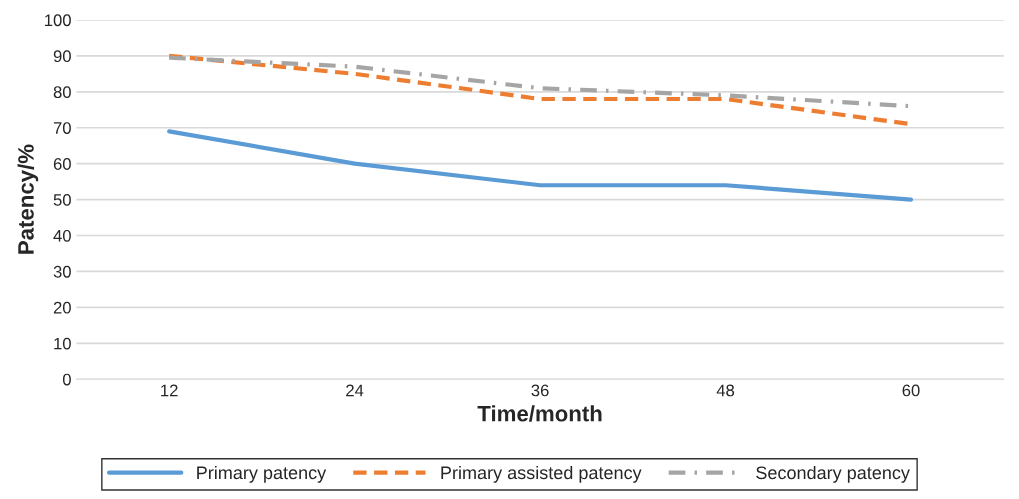 This screenshot has width=1019, height=499. I want to click on y-tick-label: 10, so click(62, 343).